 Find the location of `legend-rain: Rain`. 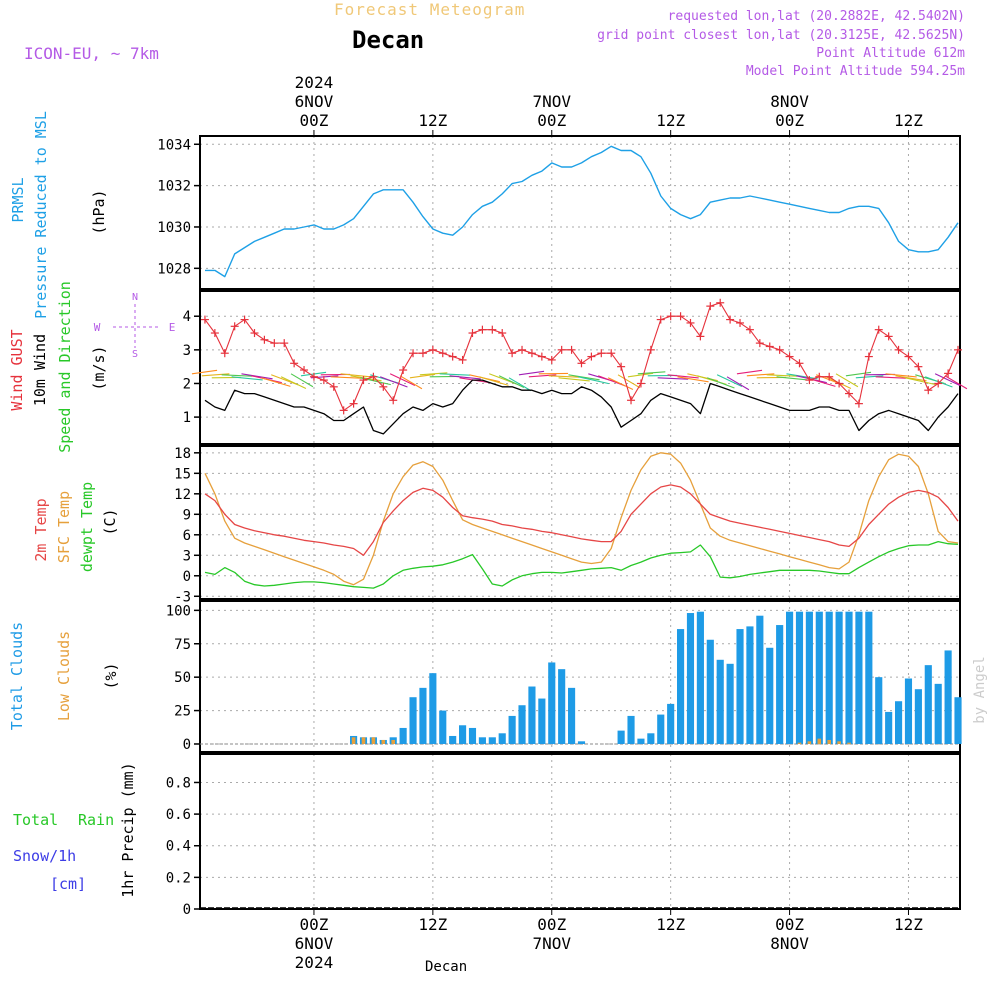

legend-rain: Rain is located at coordinates (96, 820).